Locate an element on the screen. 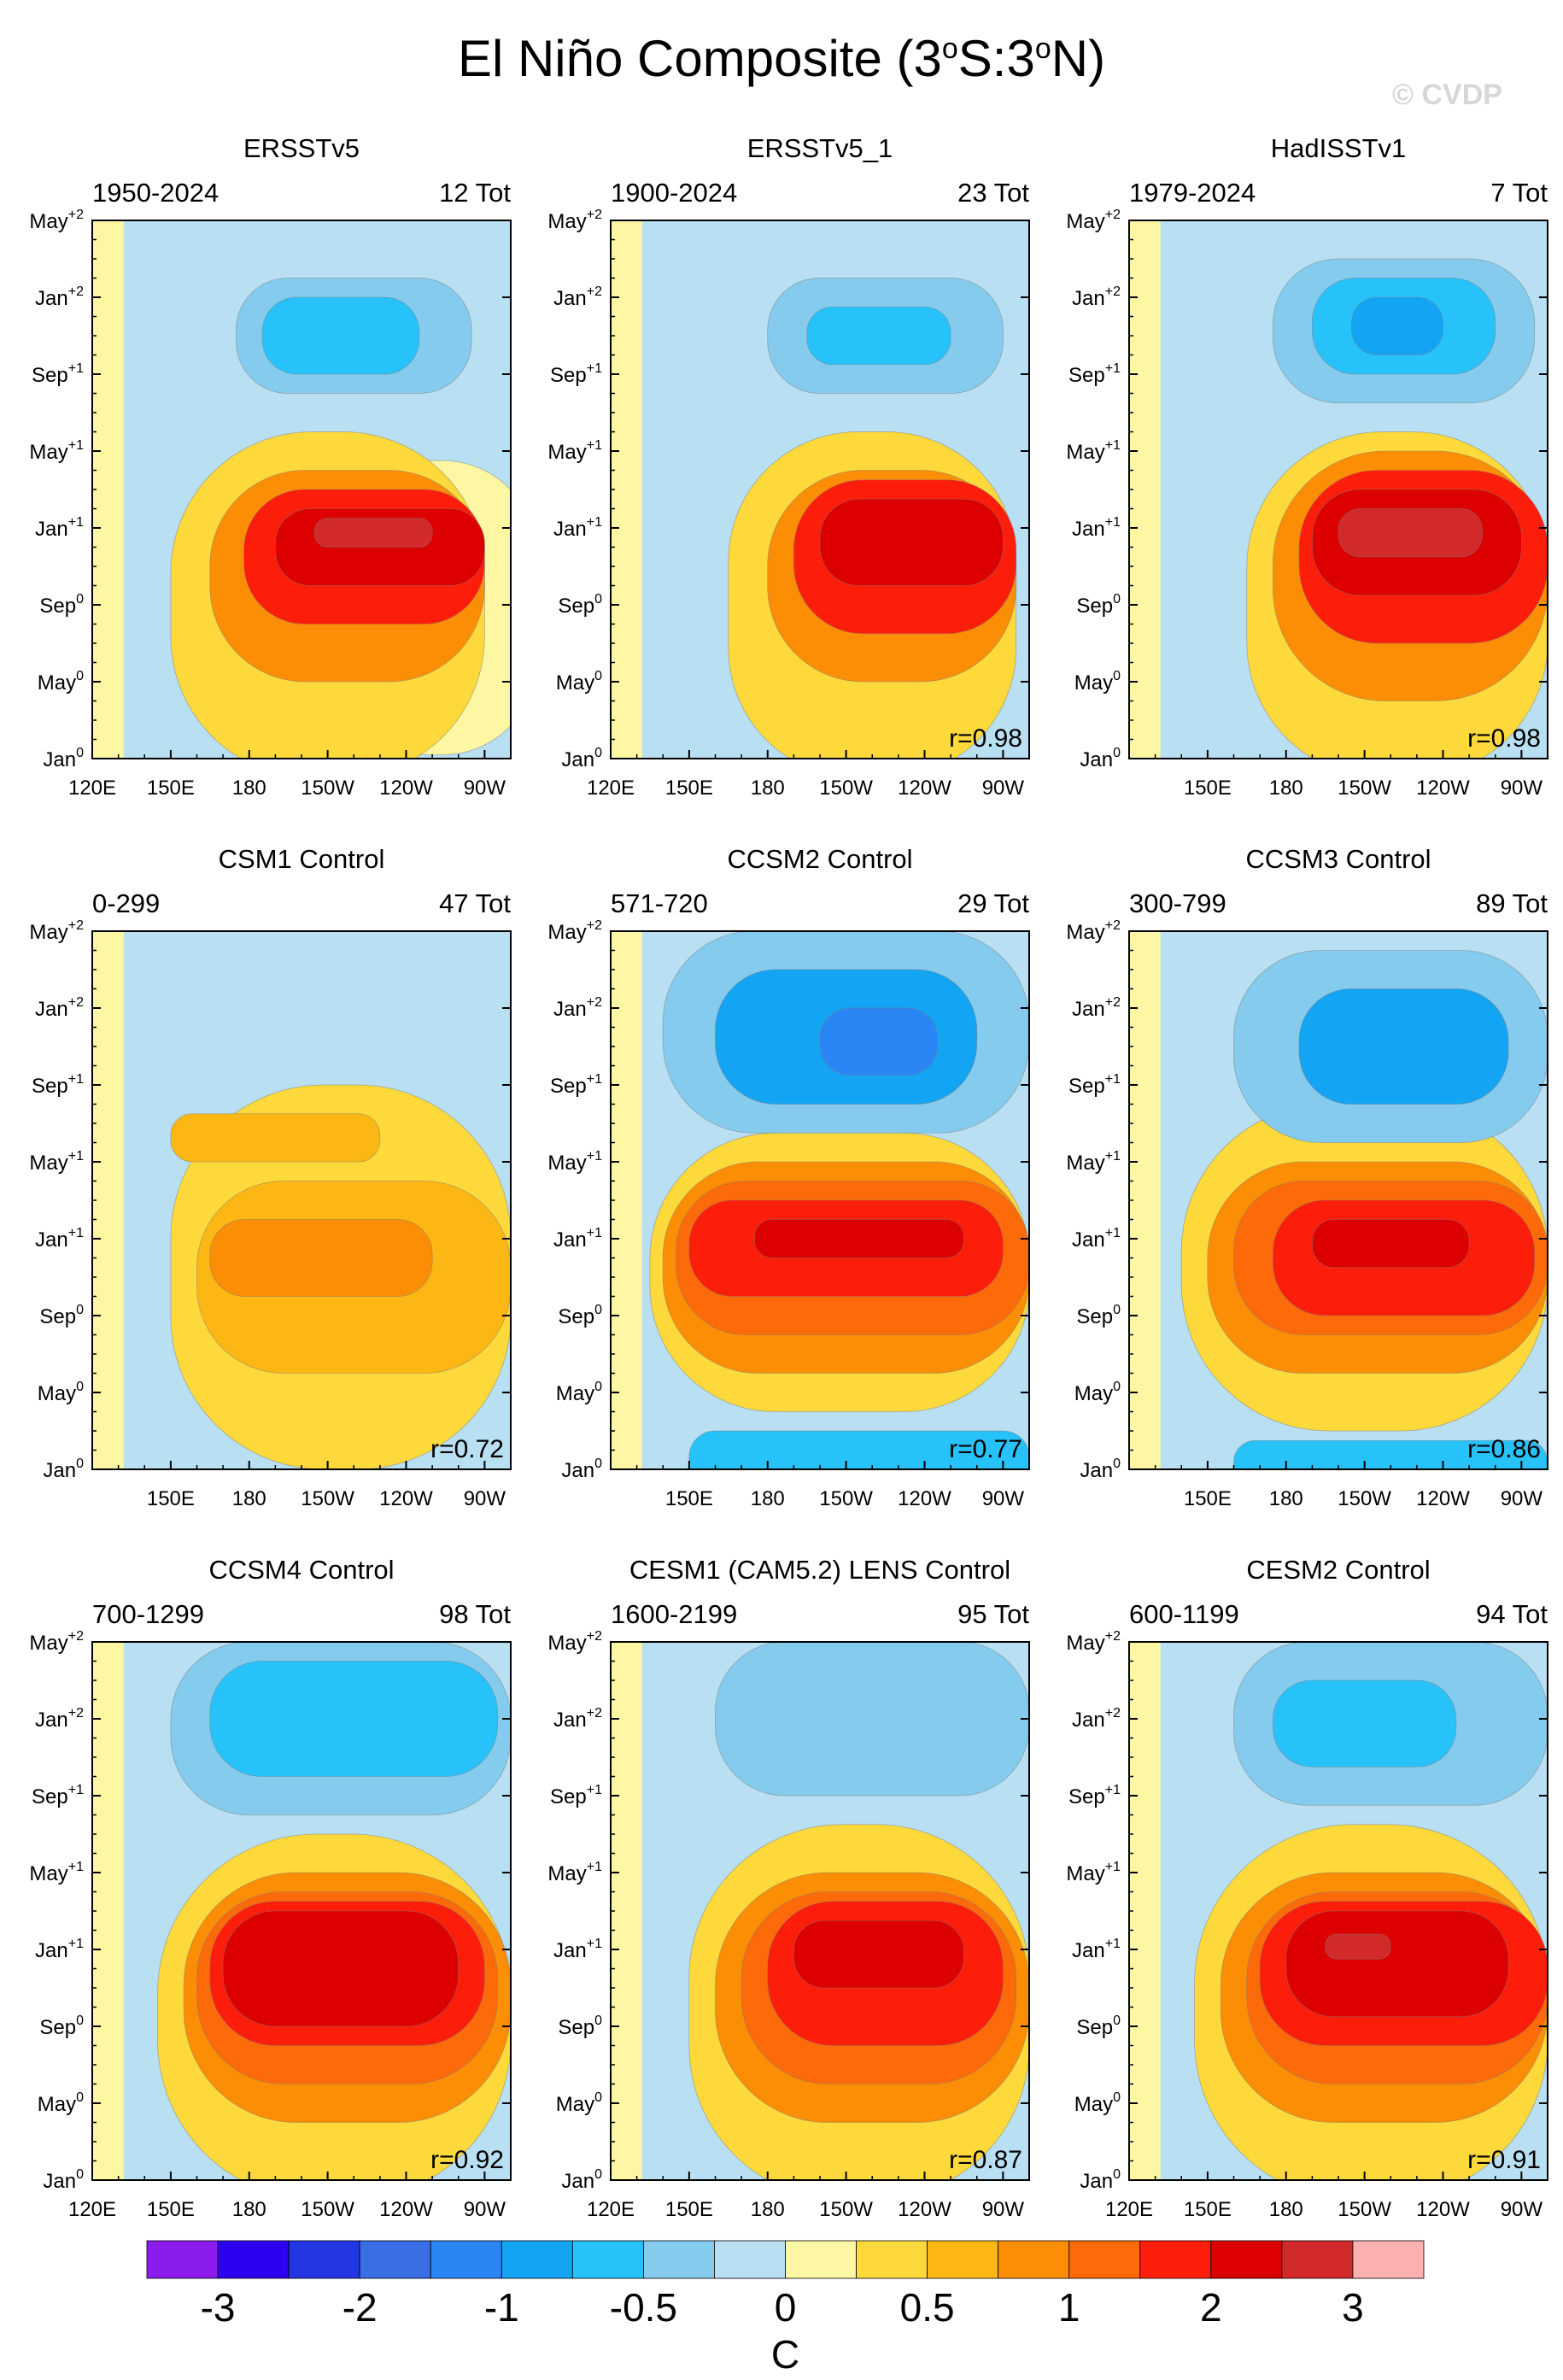  correlation-label: r=0.87 is located at coordinates (986, 2160).